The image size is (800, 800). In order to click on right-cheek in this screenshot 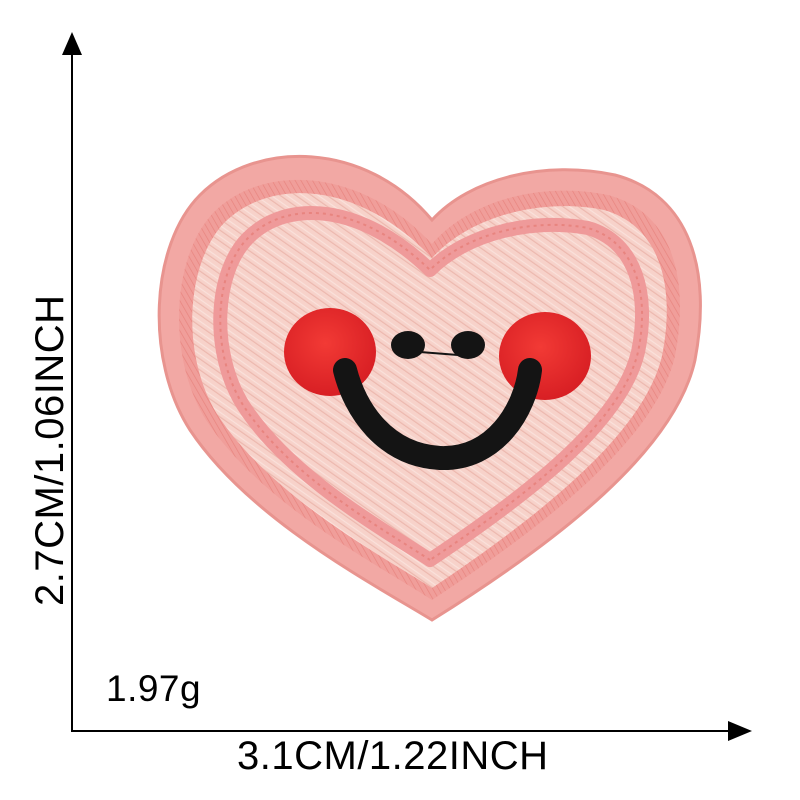, I will do `click(545, 356)`.